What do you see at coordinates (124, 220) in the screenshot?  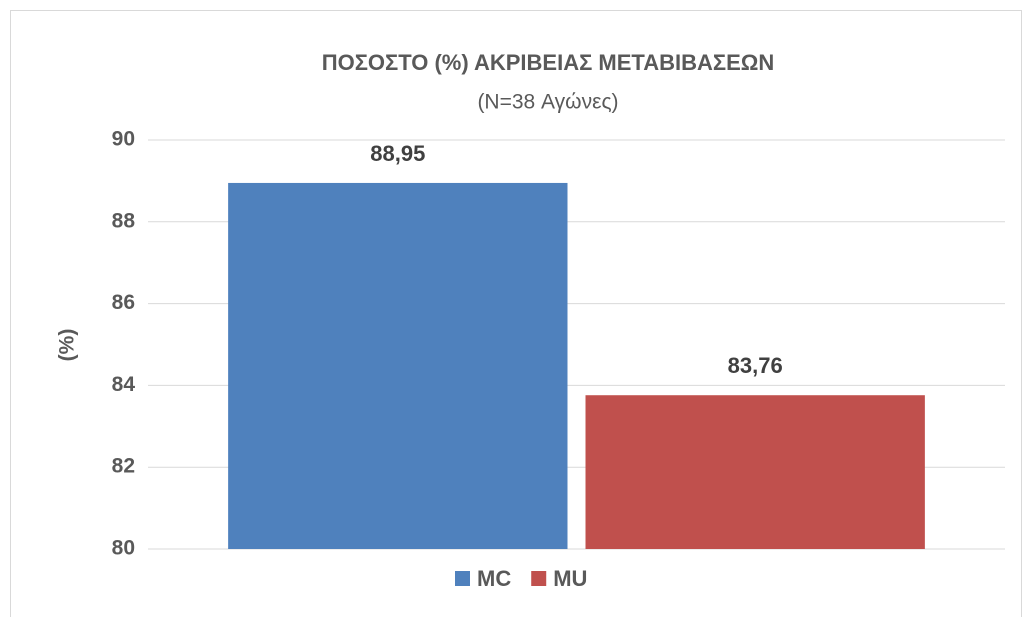 I see `y-tick-label: 88` at bounding box center [124, 220].